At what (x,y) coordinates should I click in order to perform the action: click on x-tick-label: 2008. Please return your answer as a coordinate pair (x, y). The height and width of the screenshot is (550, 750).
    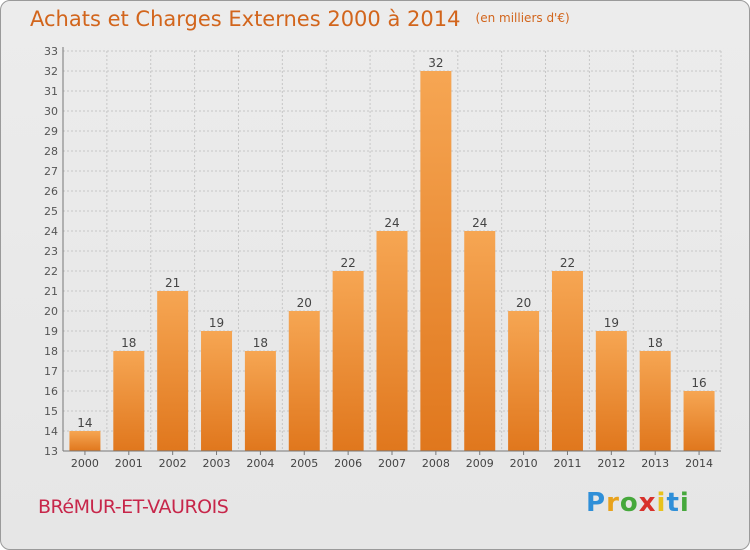
    Looking at the image, I should click on (436, 463).